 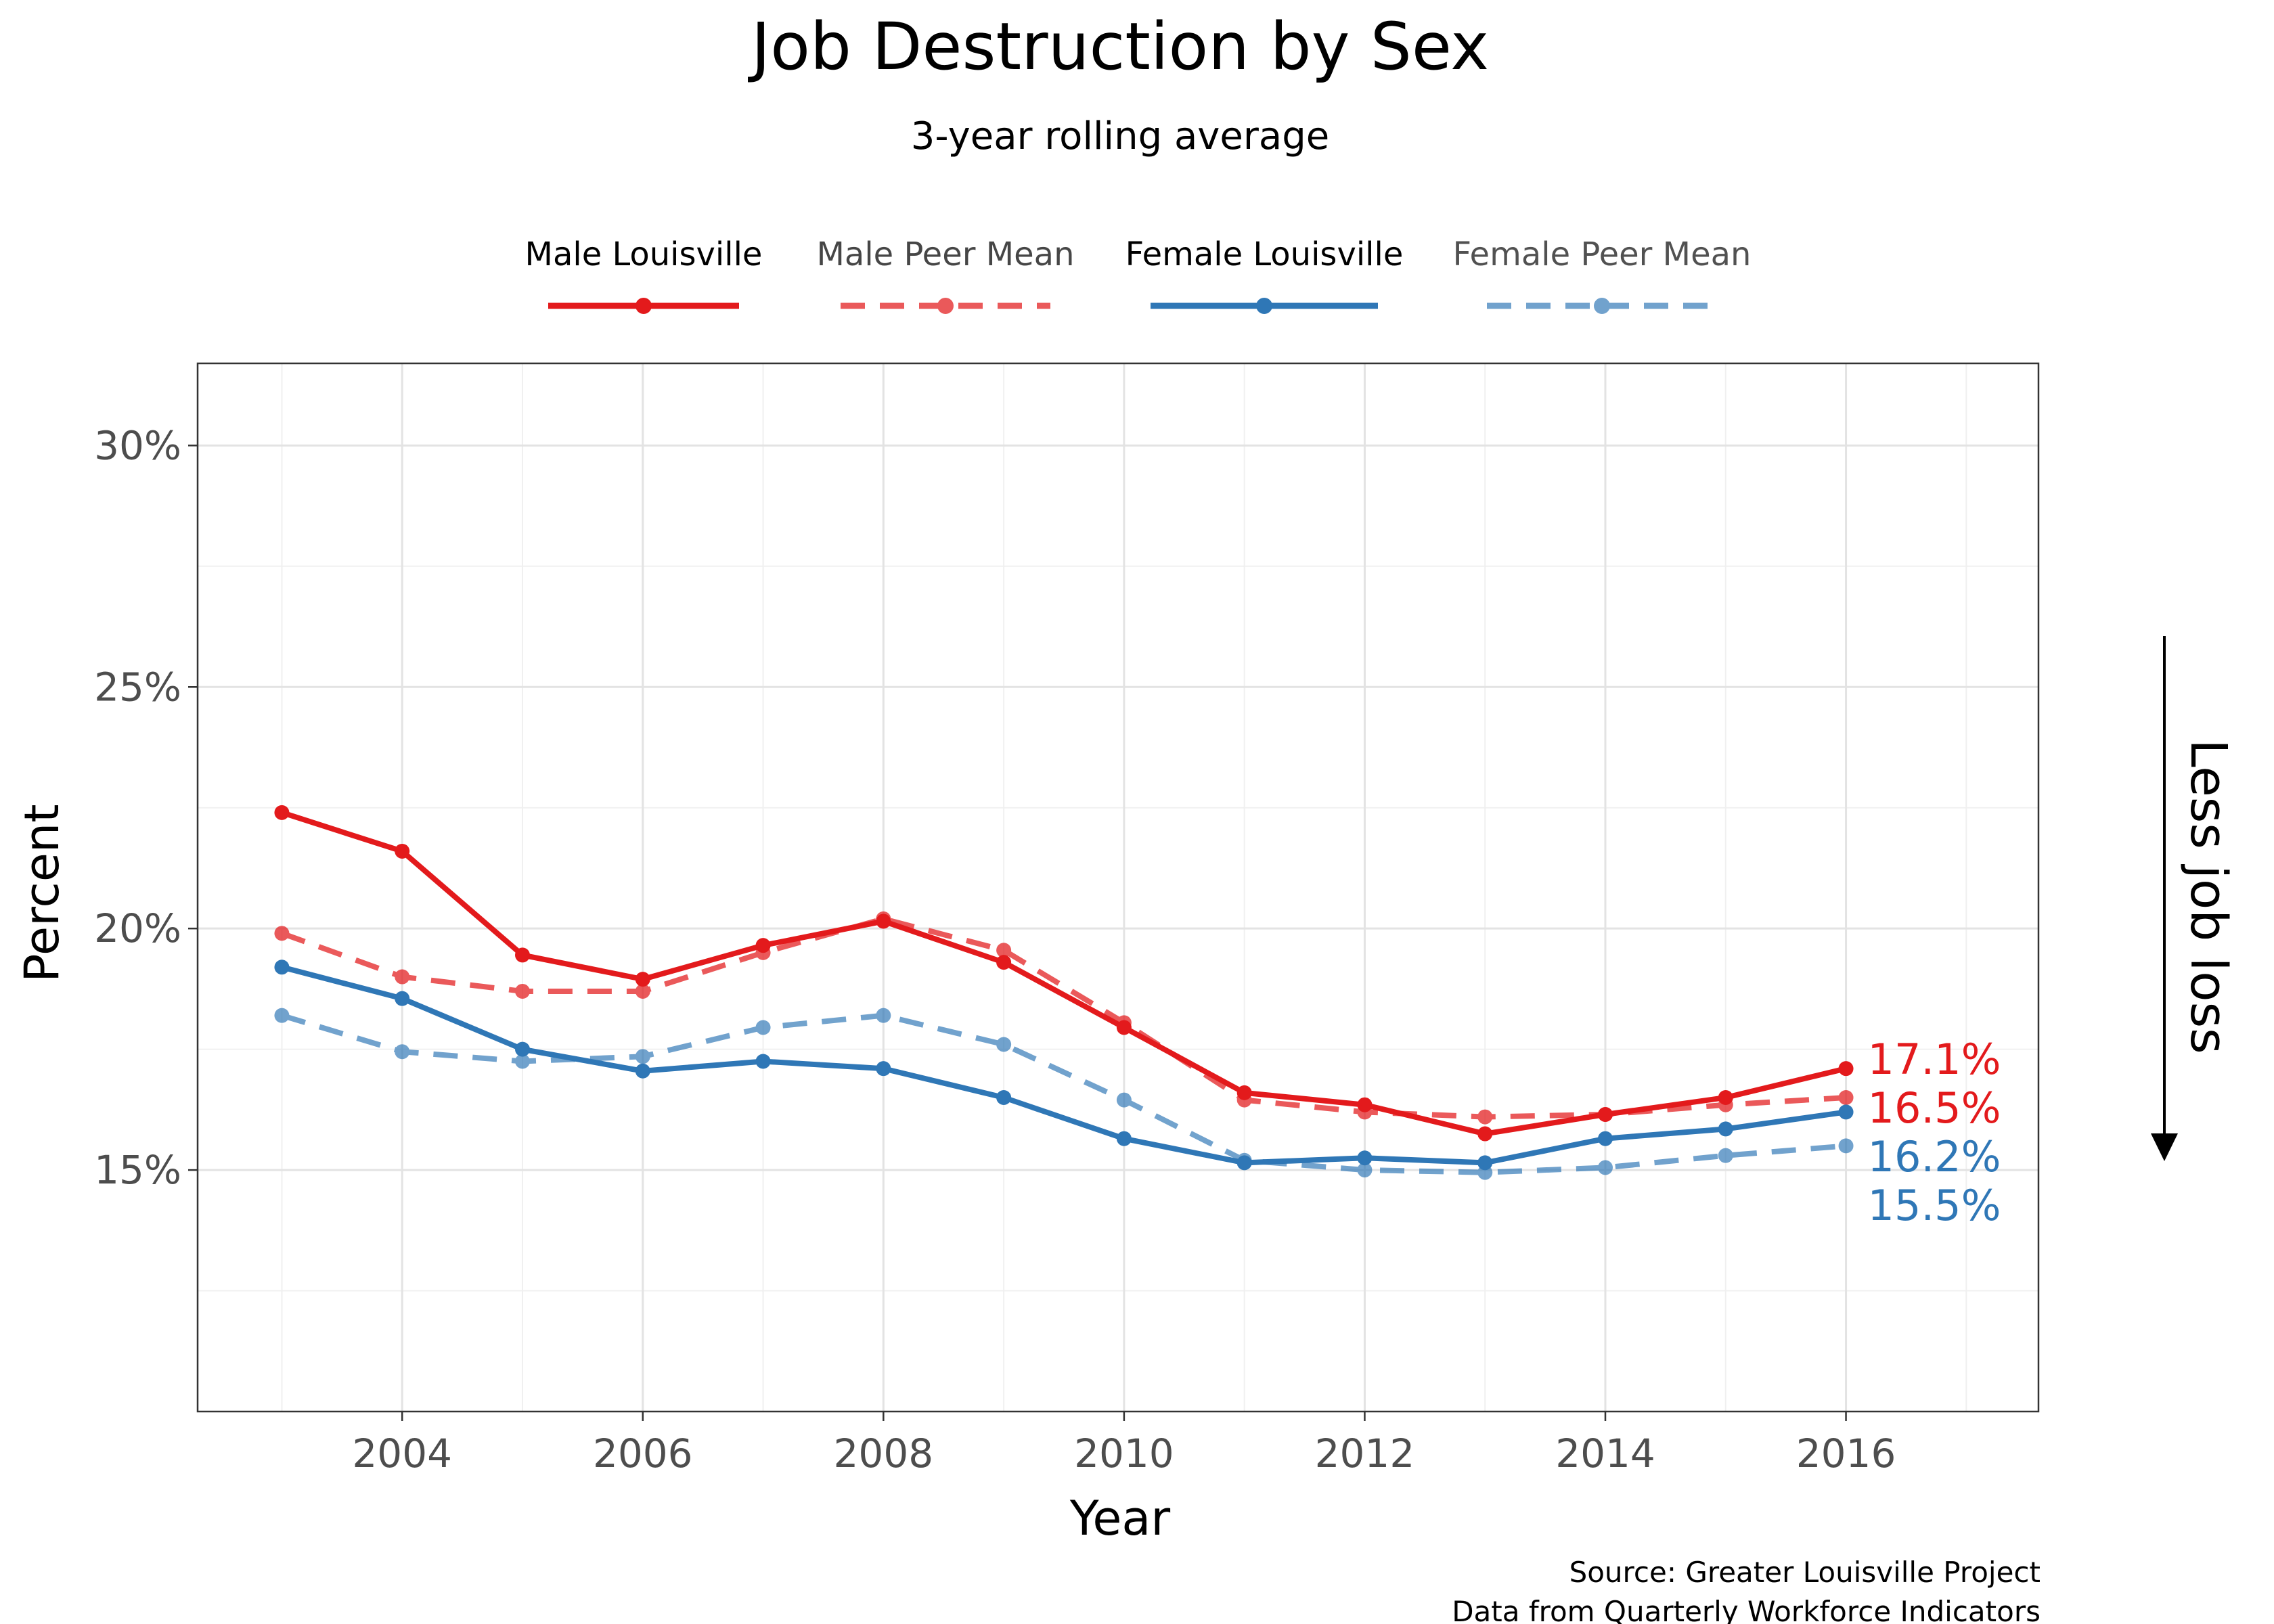 What do you see at coordinates (2208, 896) in the screenshot?
I see `side-annotation-label: Less job loss` at bounding box center [2208, 896].